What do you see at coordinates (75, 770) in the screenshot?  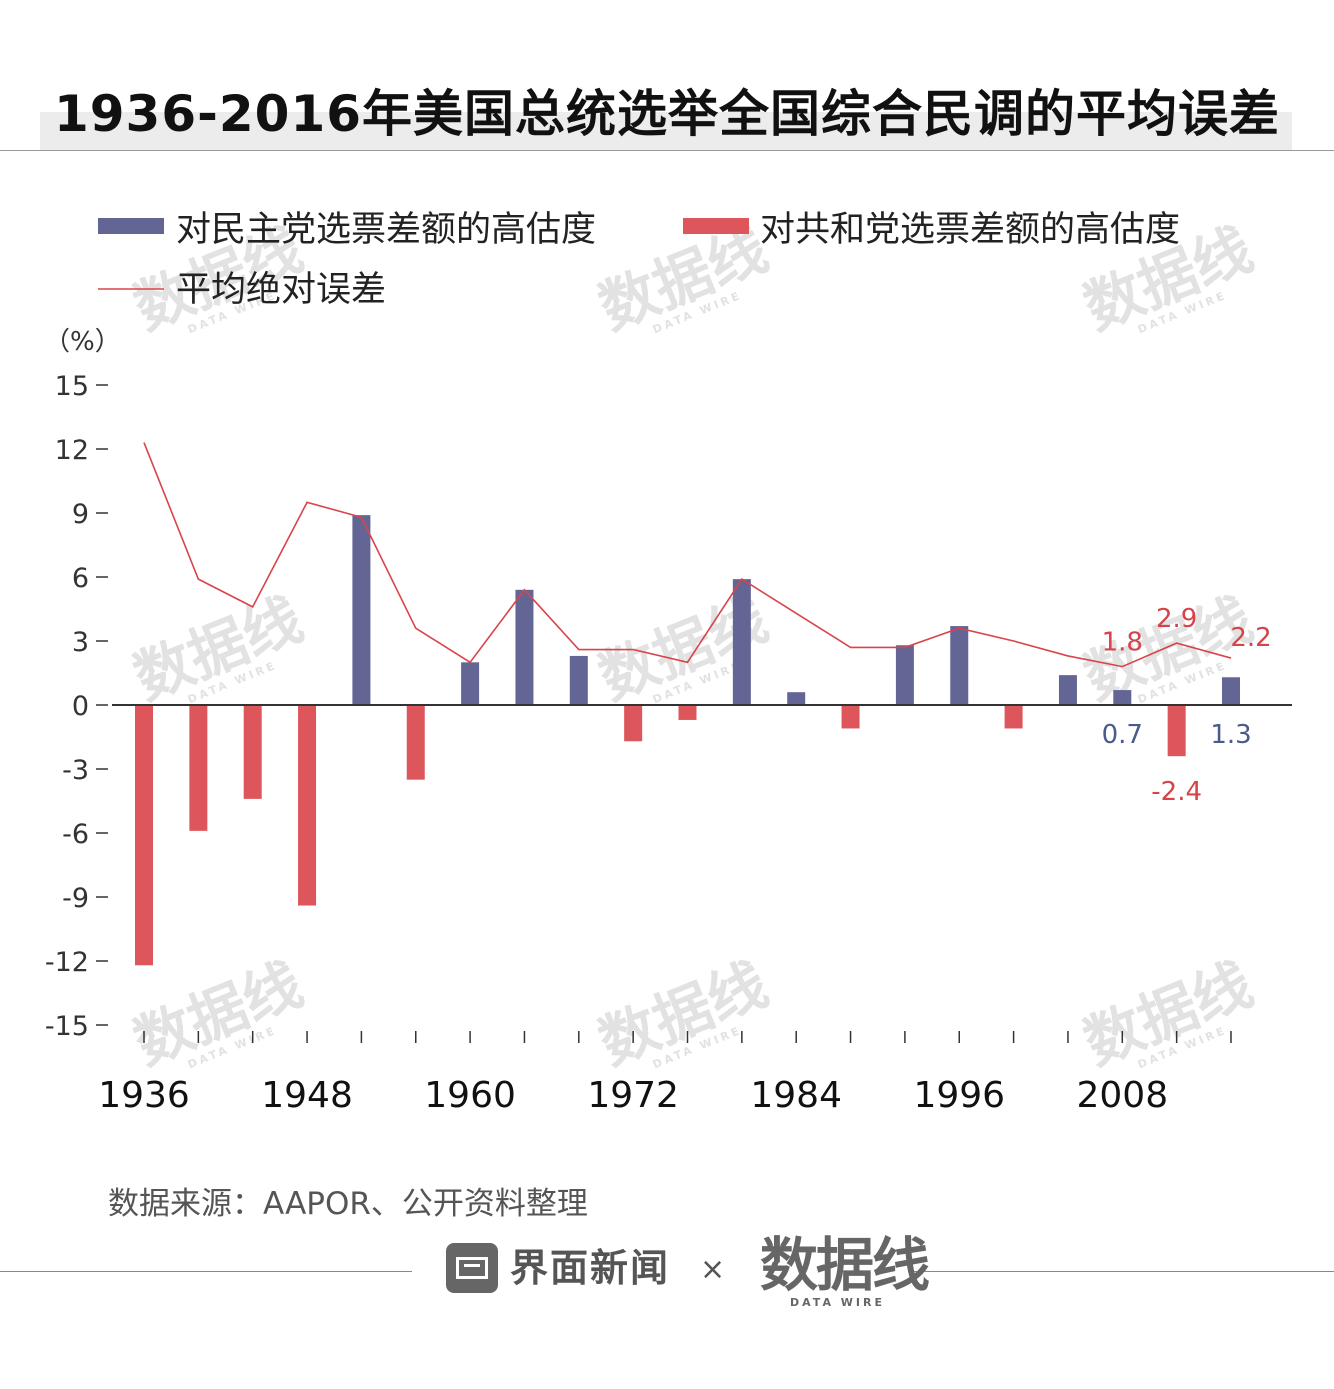 I see `y-tick-label: -3` at bounding box center [75, 770].